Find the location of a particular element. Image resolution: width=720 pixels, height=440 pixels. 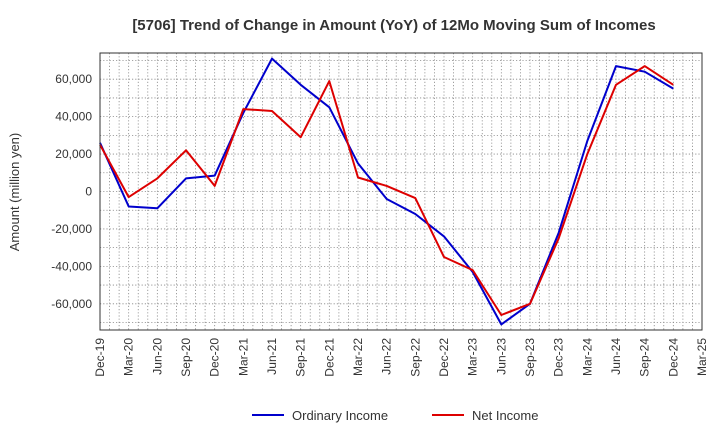

x-tick-label: Jun-21 is located at coordinates (272, 356).